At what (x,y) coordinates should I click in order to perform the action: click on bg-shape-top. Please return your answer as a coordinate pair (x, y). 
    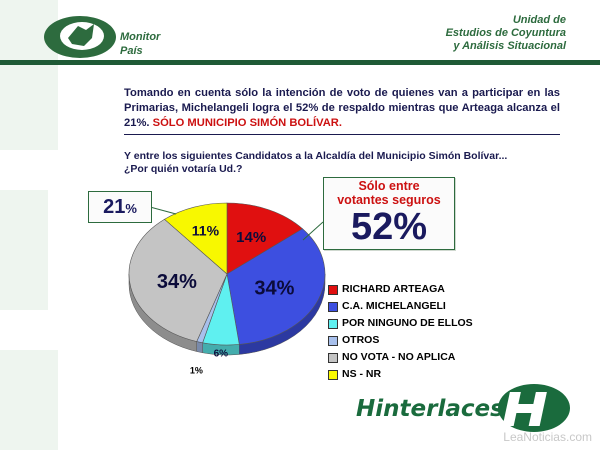
    Looking at the image, I should click on (29, 75).